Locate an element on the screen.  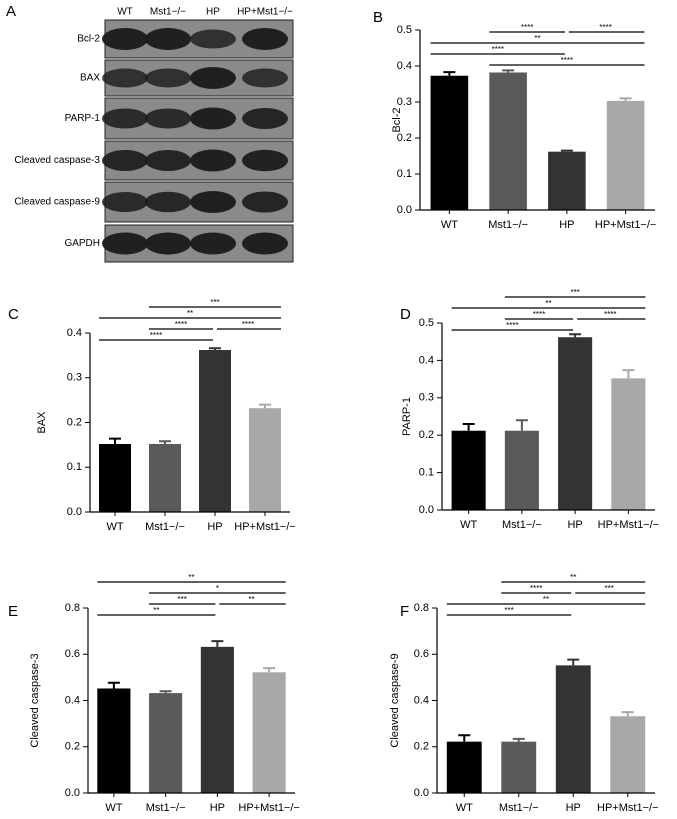
y-tick-label: 0.6 is located at coordinates (421, 654).